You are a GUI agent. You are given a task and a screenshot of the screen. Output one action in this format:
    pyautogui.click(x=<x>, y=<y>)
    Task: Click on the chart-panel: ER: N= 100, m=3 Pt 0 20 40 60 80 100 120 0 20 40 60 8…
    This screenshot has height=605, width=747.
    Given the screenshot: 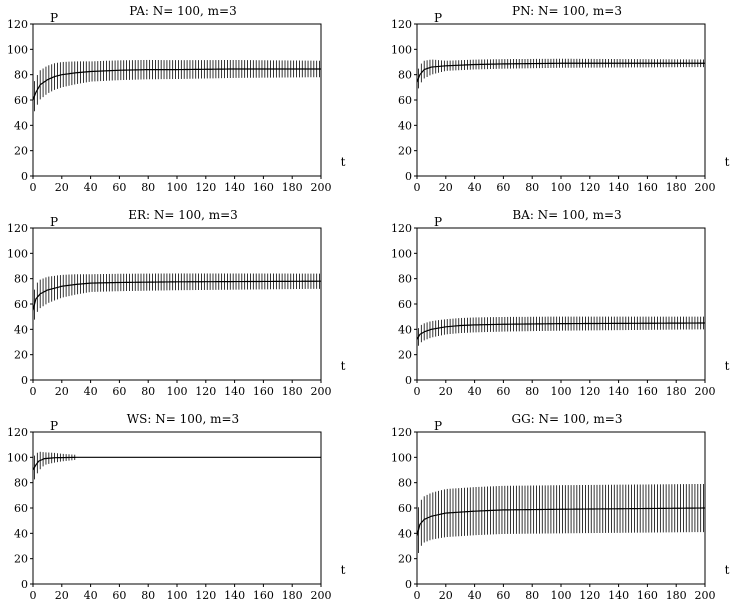 What is the action you would take?
    pyautogui.click(x=176, y=303)
    